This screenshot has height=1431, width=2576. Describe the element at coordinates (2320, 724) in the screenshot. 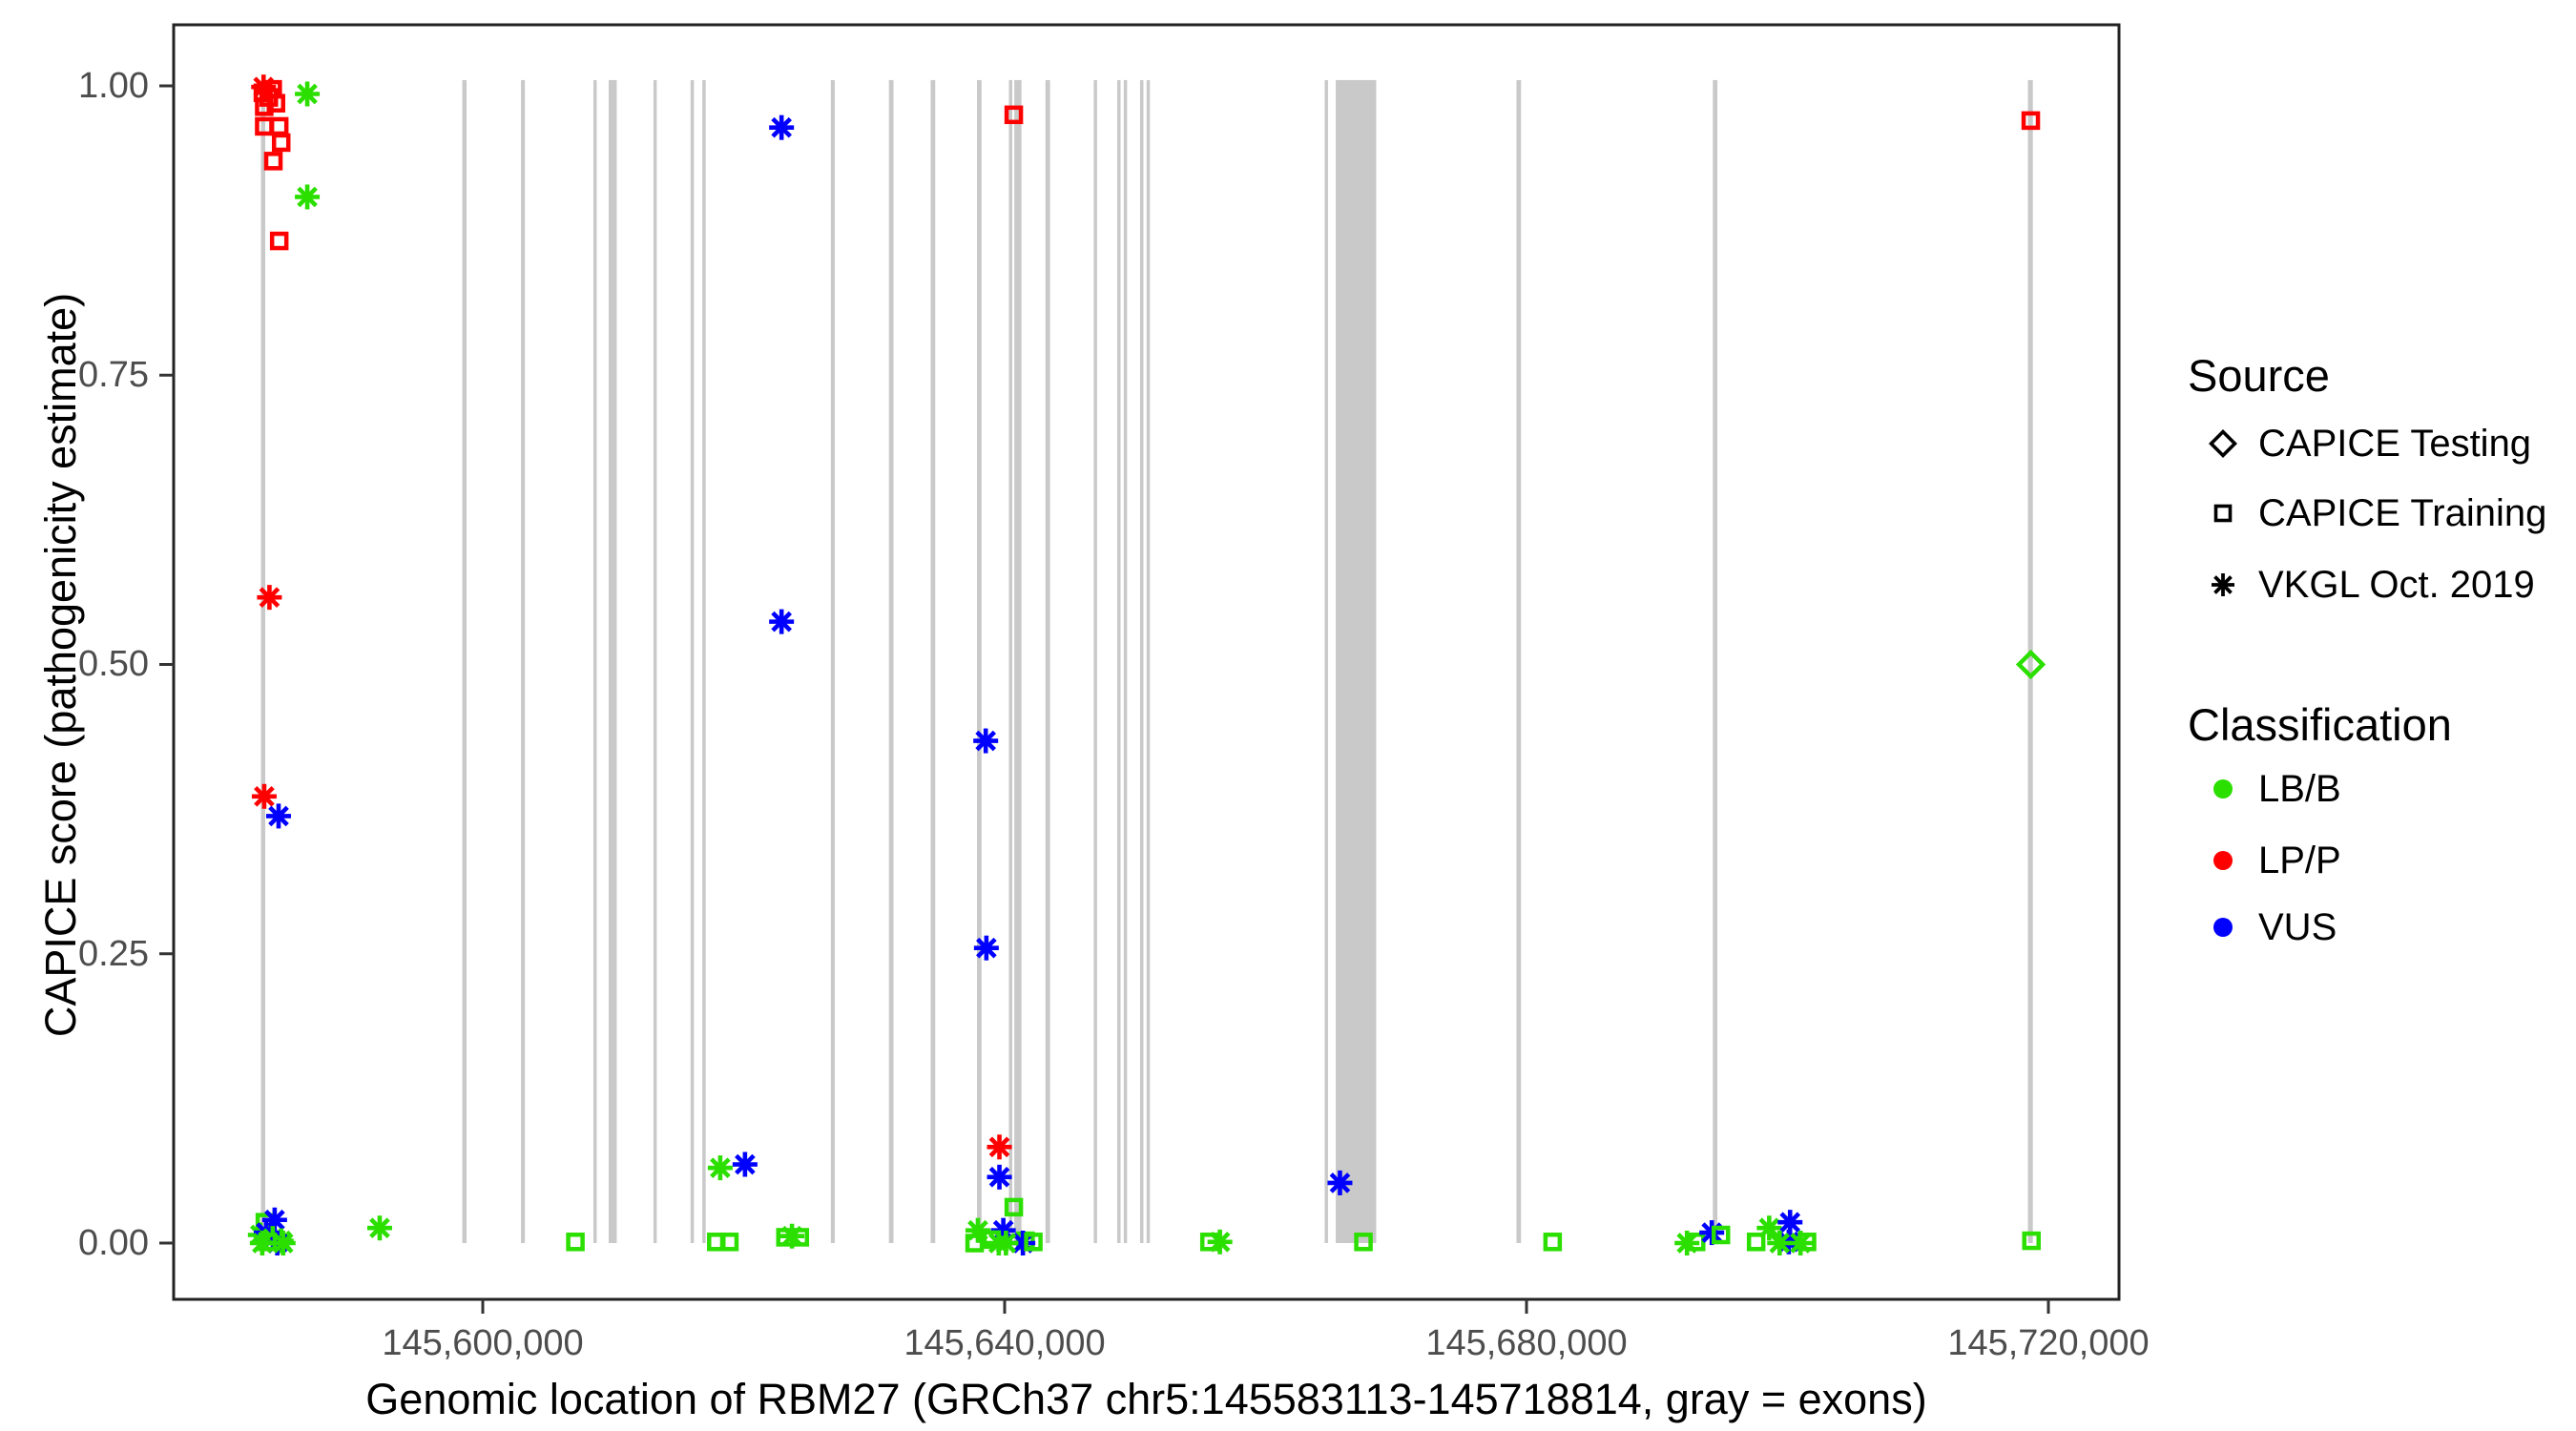

I see `legend-classification-title: Classification` at that location.